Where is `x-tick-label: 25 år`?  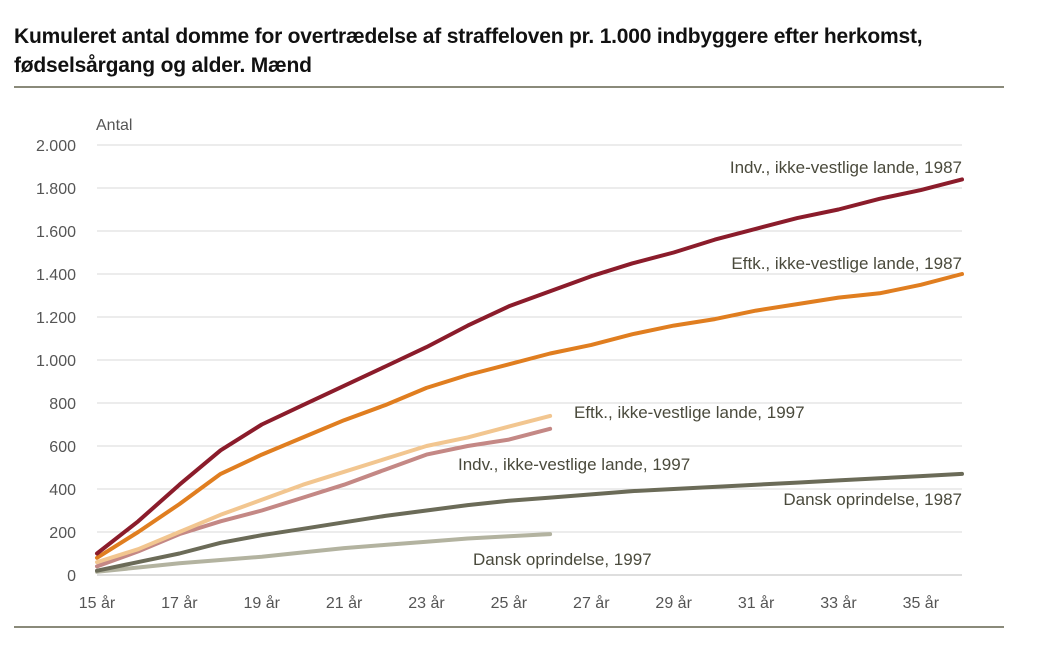
x-tick-label: 25 år is located at coordinates (509, 603).